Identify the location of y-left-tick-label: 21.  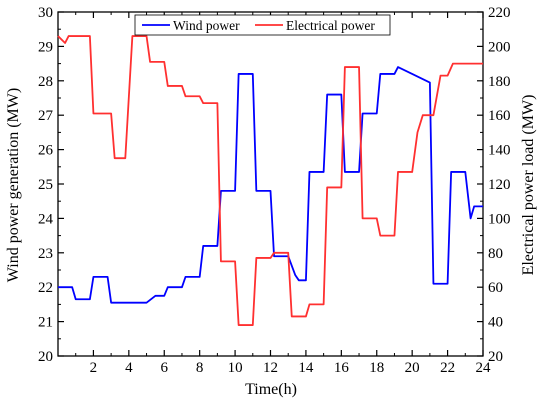
(45, 323).